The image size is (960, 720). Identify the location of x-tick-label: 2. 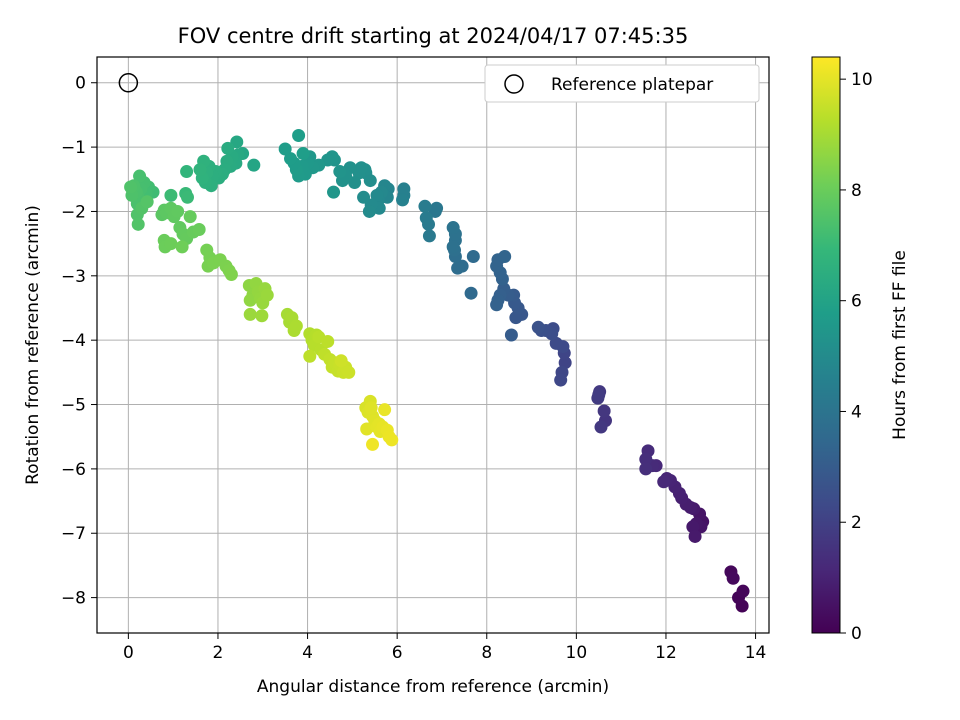
(218, 653).